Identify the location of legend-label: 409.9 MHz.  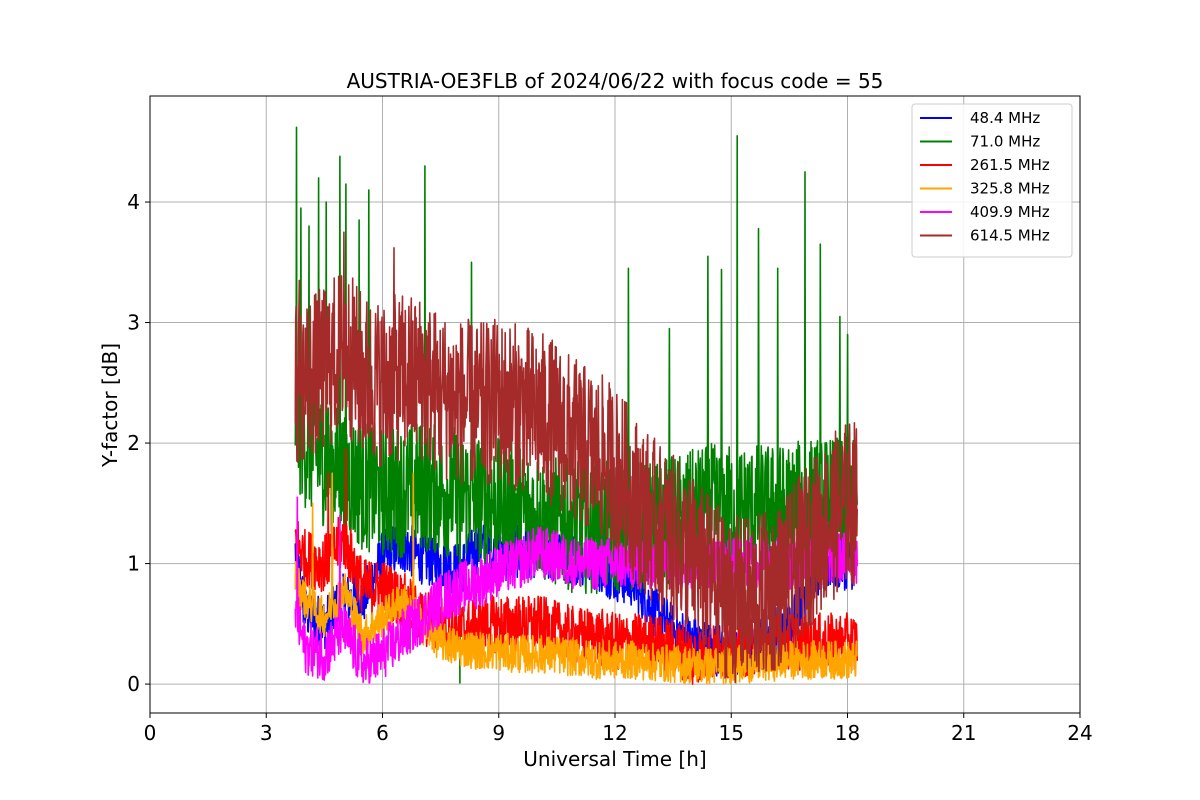
(1010, 212).